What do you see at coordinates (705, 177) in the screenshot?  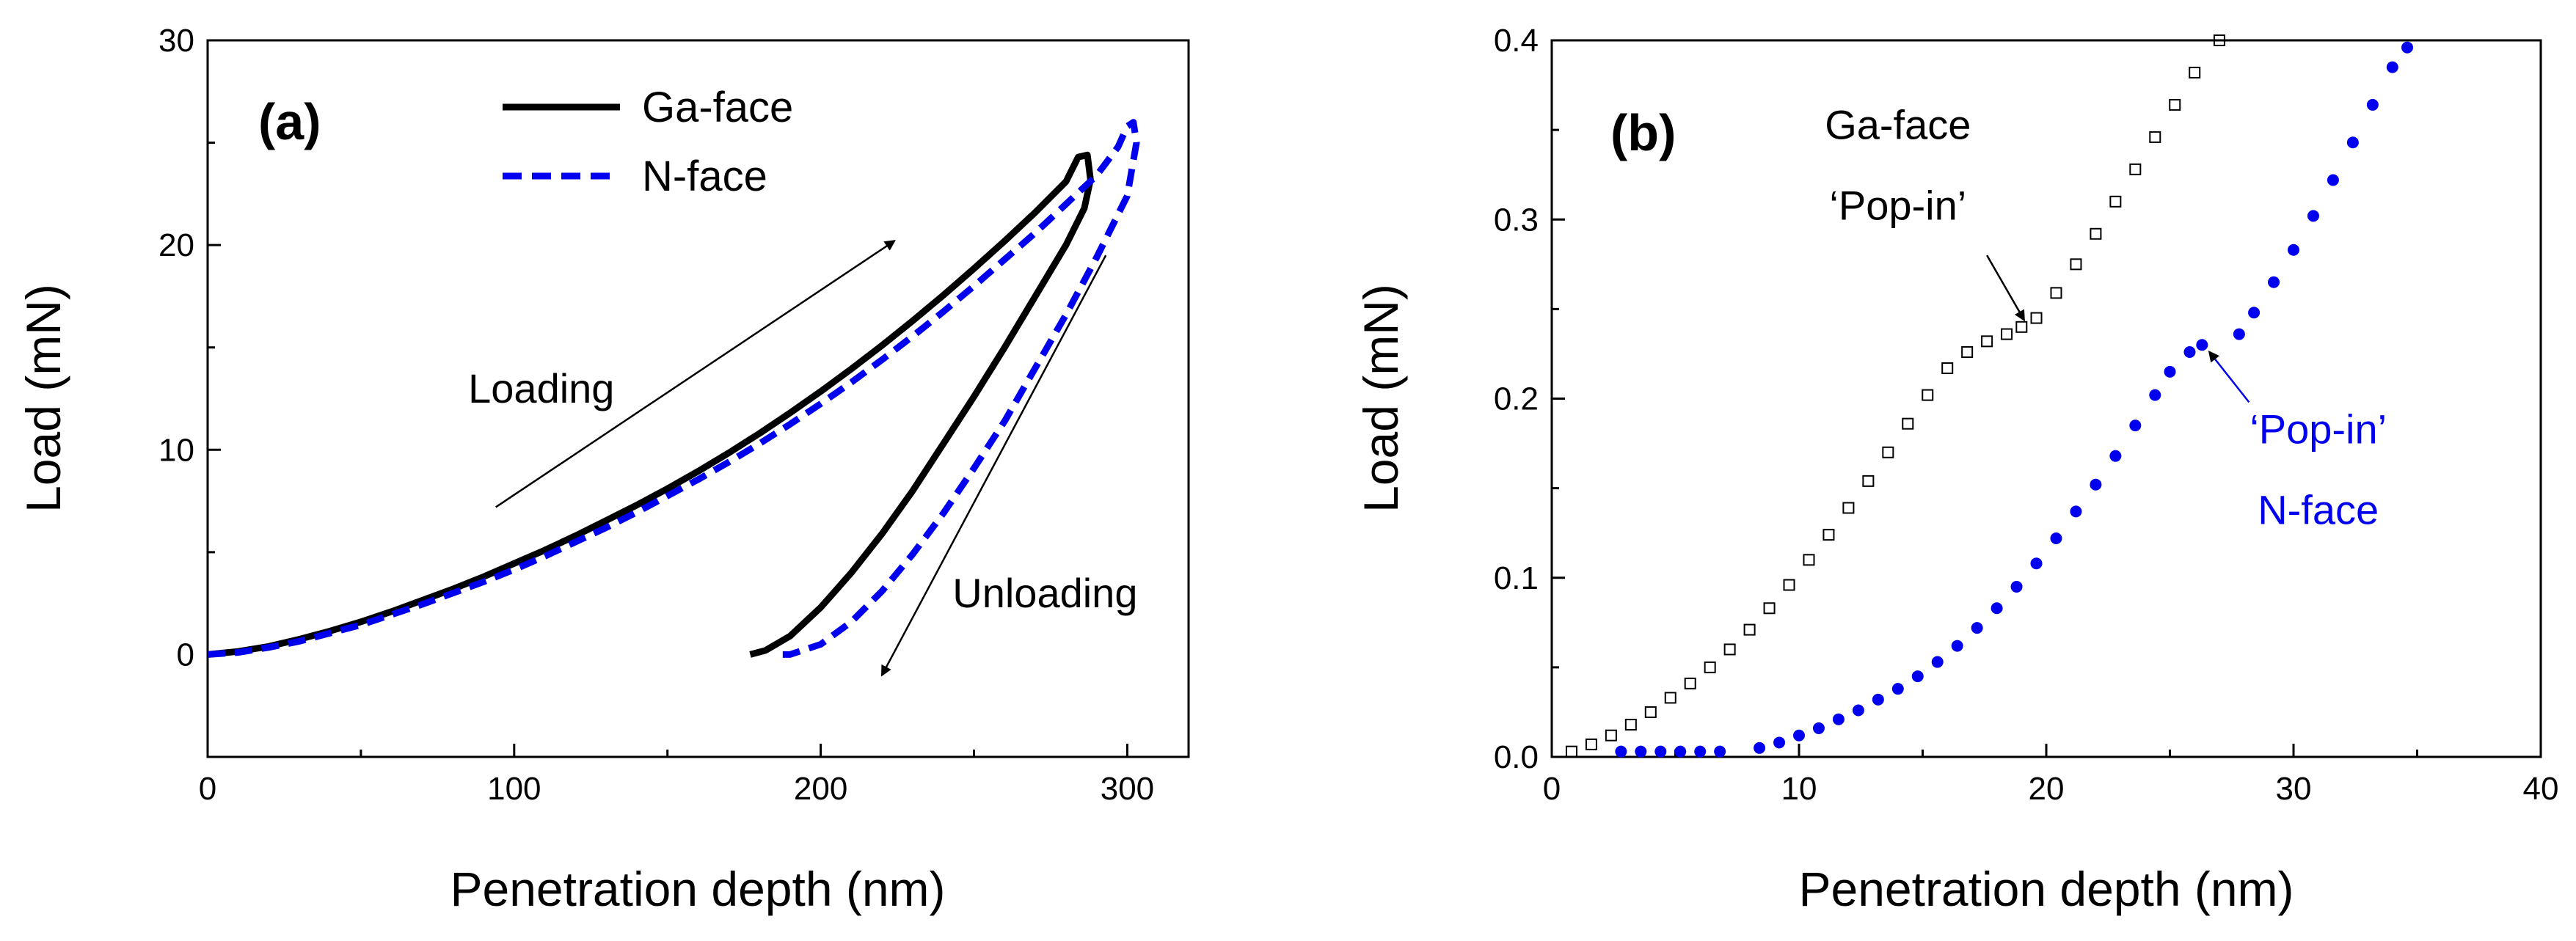 I see `legend-n-face-label: N-face` at bounding box center [705, 177].